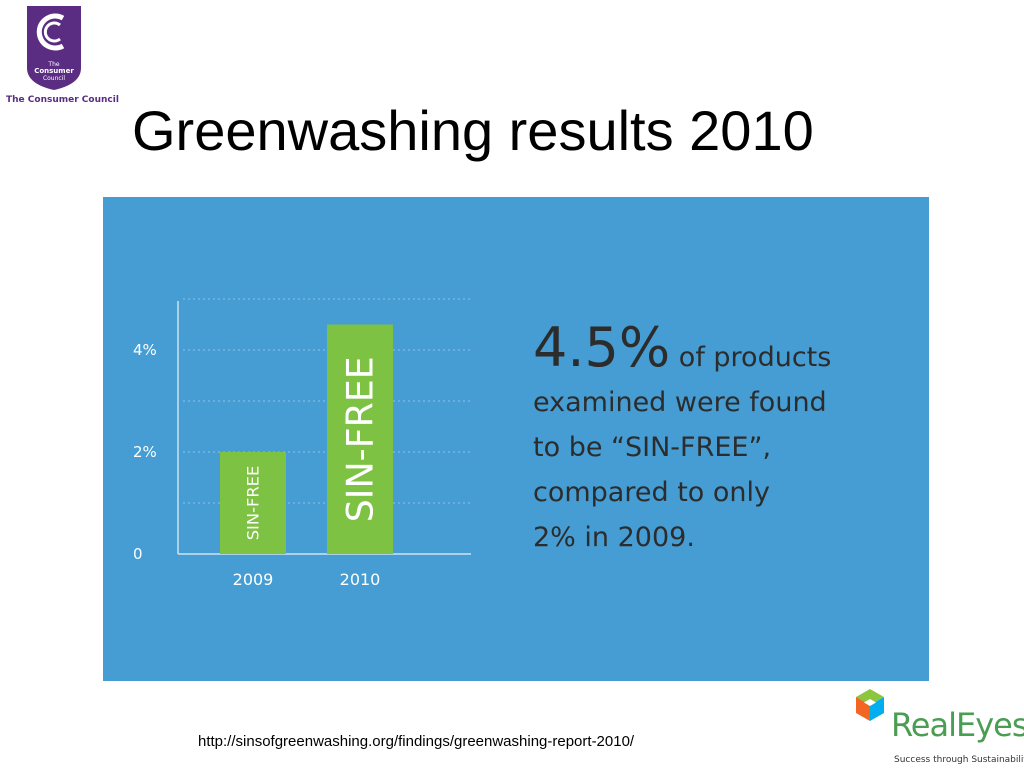  I want to click on consumer-council-logo: The Consumer Council, so click(54, 48).